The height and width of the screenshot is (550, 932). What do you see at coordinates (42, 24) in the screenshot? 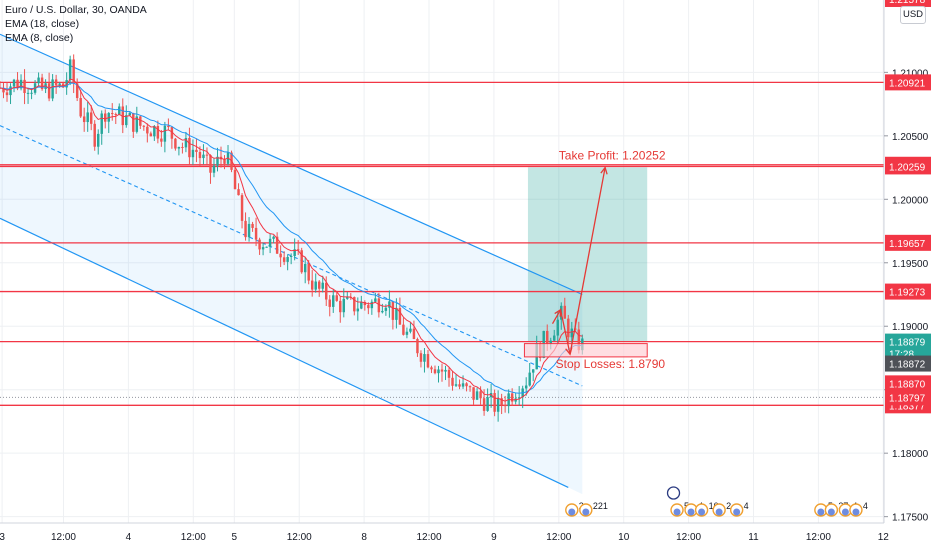
I see `ema-18-legend: EMA (18, close)` at bounding box center [42, 24].